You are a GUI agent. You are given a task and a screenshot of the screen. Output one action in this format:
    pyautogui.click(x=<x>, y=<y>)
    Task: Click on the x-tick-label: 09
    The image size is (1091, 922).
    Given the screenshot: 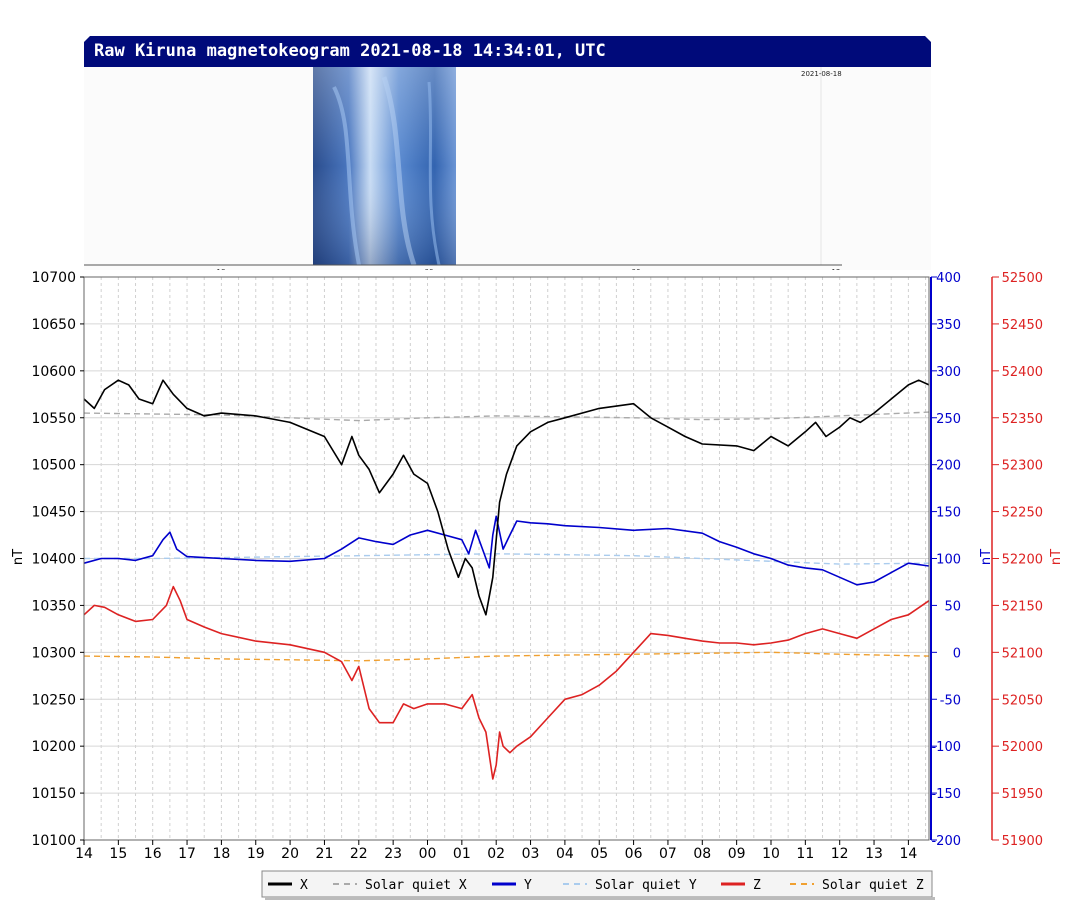 What is the action you would take?
    pyautogui.click(x=737, y=854)
    